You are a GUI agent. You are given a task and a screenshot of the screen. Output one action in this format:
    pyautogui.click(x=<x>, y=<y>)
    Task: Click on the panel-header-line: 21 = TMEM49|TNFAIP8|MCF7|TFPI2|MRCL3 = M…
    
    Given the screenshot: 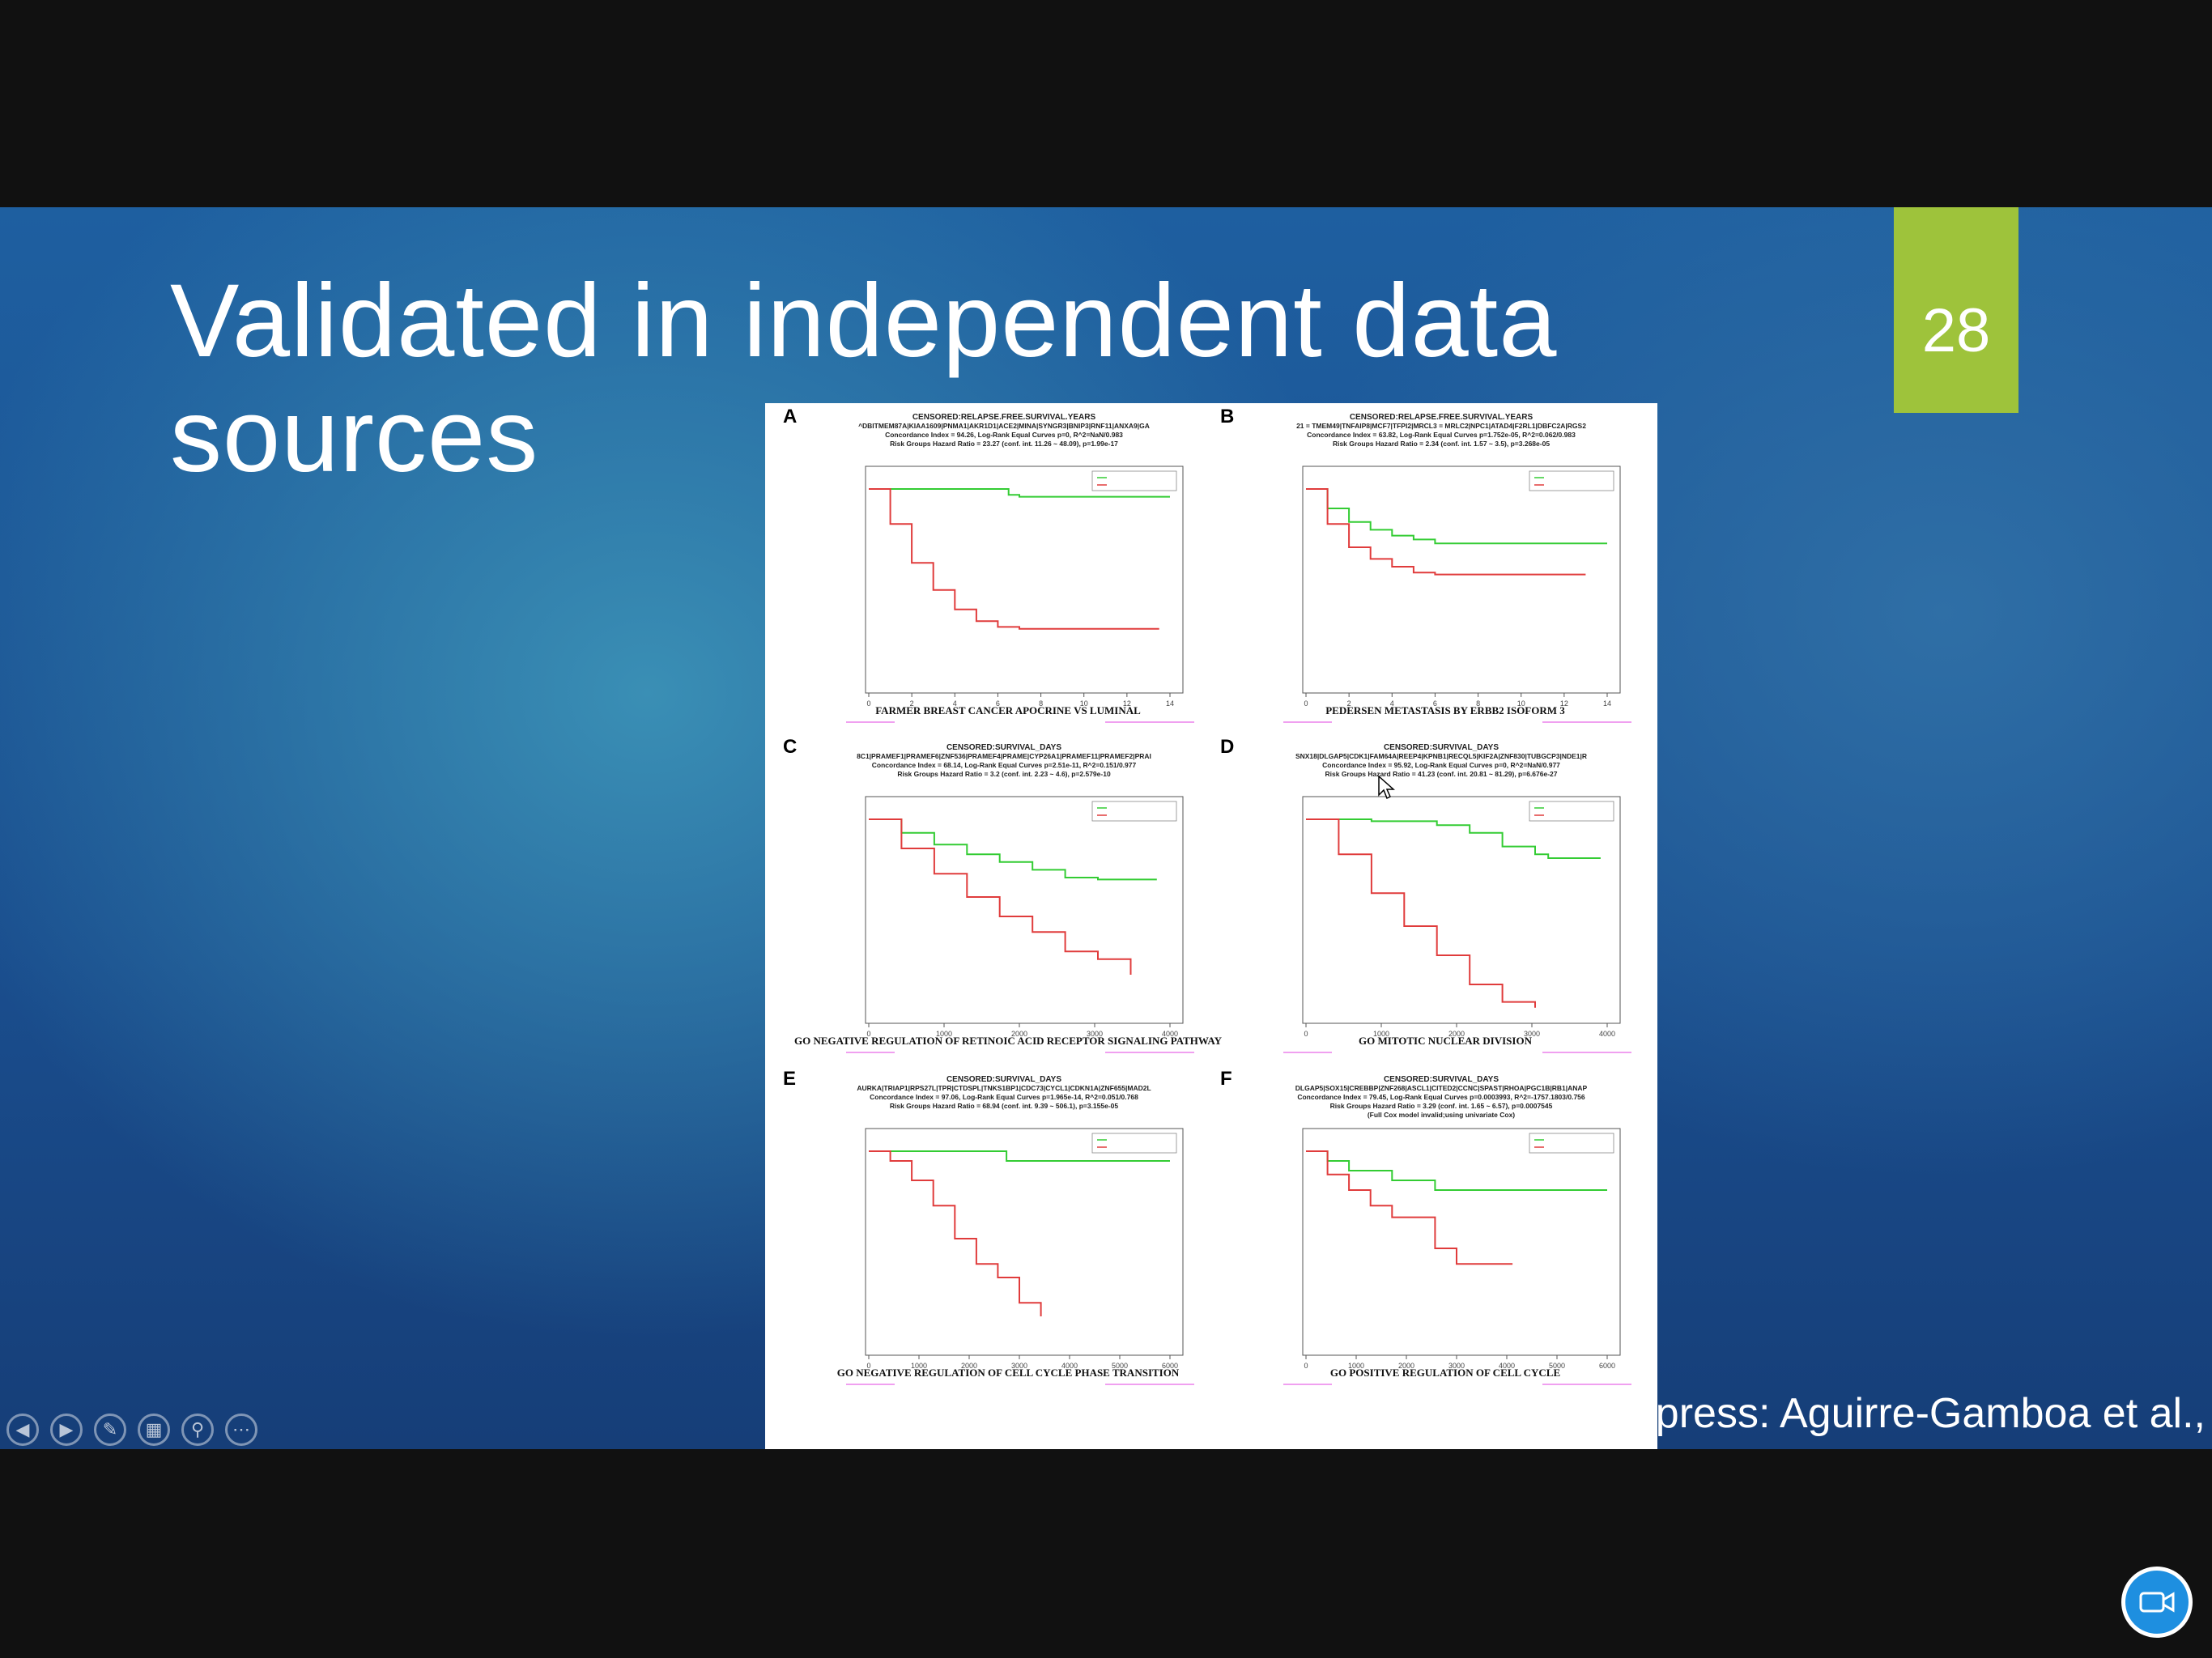 What is the action you would take?
    pyautogui.click(x=1441, y=426)
    